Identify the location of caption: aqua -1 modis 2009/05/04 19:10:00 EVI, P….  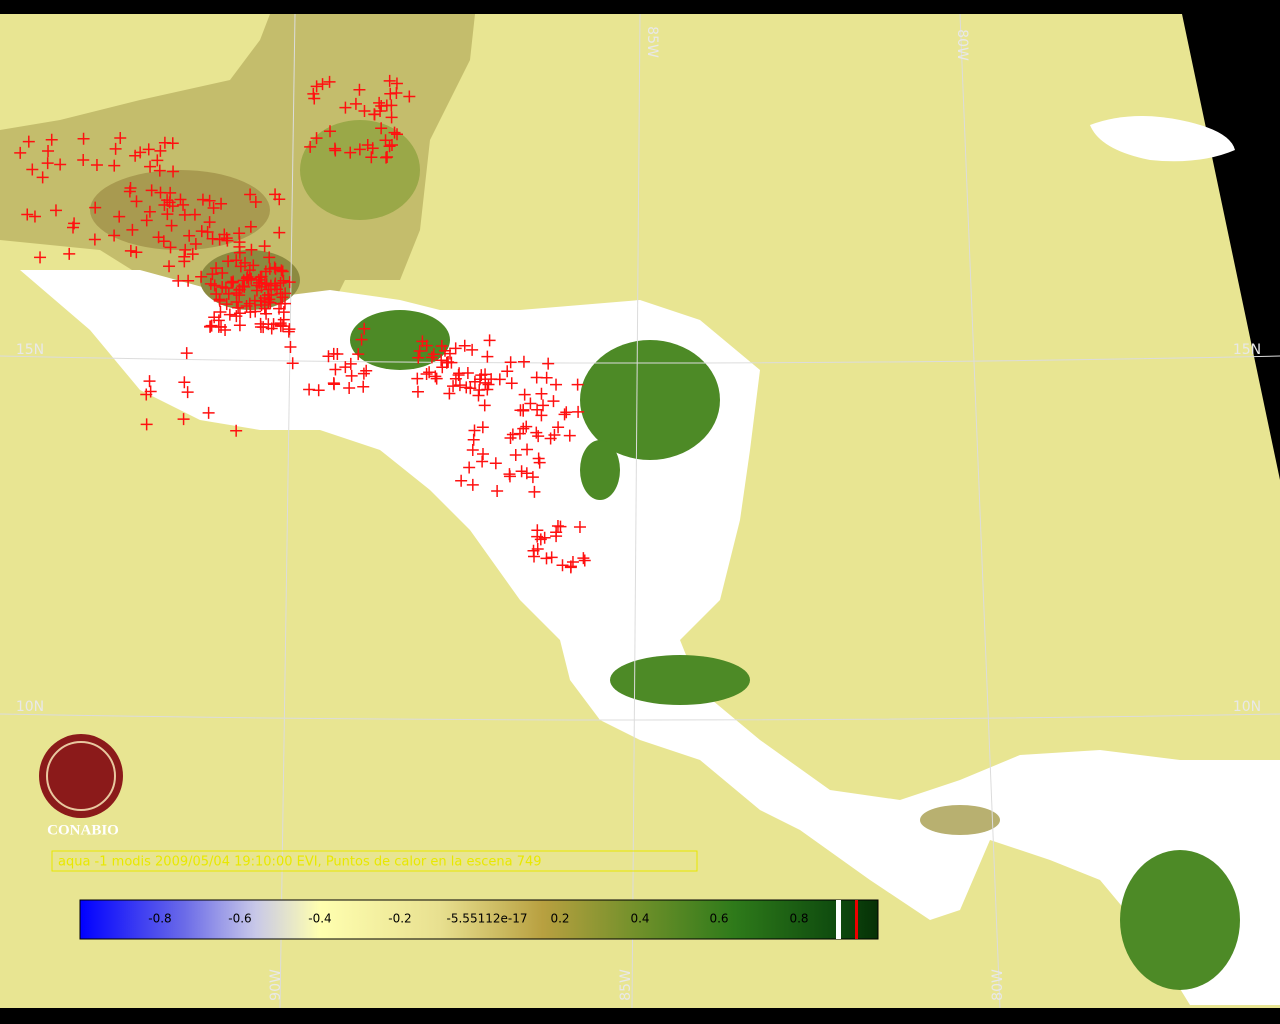
(300, 862).